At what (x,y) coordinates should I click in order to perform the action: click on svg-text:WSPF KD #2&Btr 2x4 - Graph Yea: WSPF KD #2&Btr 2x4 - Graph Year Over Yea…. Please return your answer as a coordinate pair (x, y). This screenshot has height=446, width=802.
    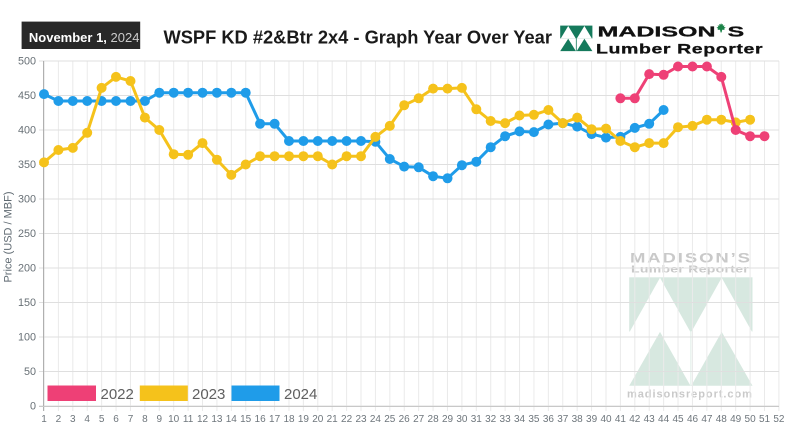
    Looking at the image, I should click on (357, 37).